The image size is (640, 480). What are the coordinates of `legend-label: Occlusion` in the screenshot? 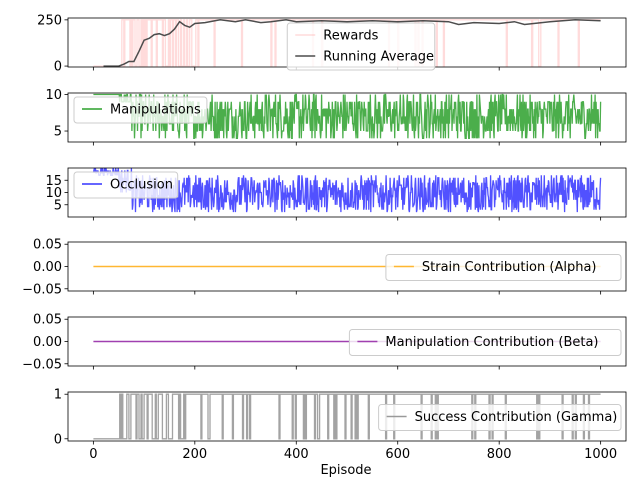 It's located at (141, 185).